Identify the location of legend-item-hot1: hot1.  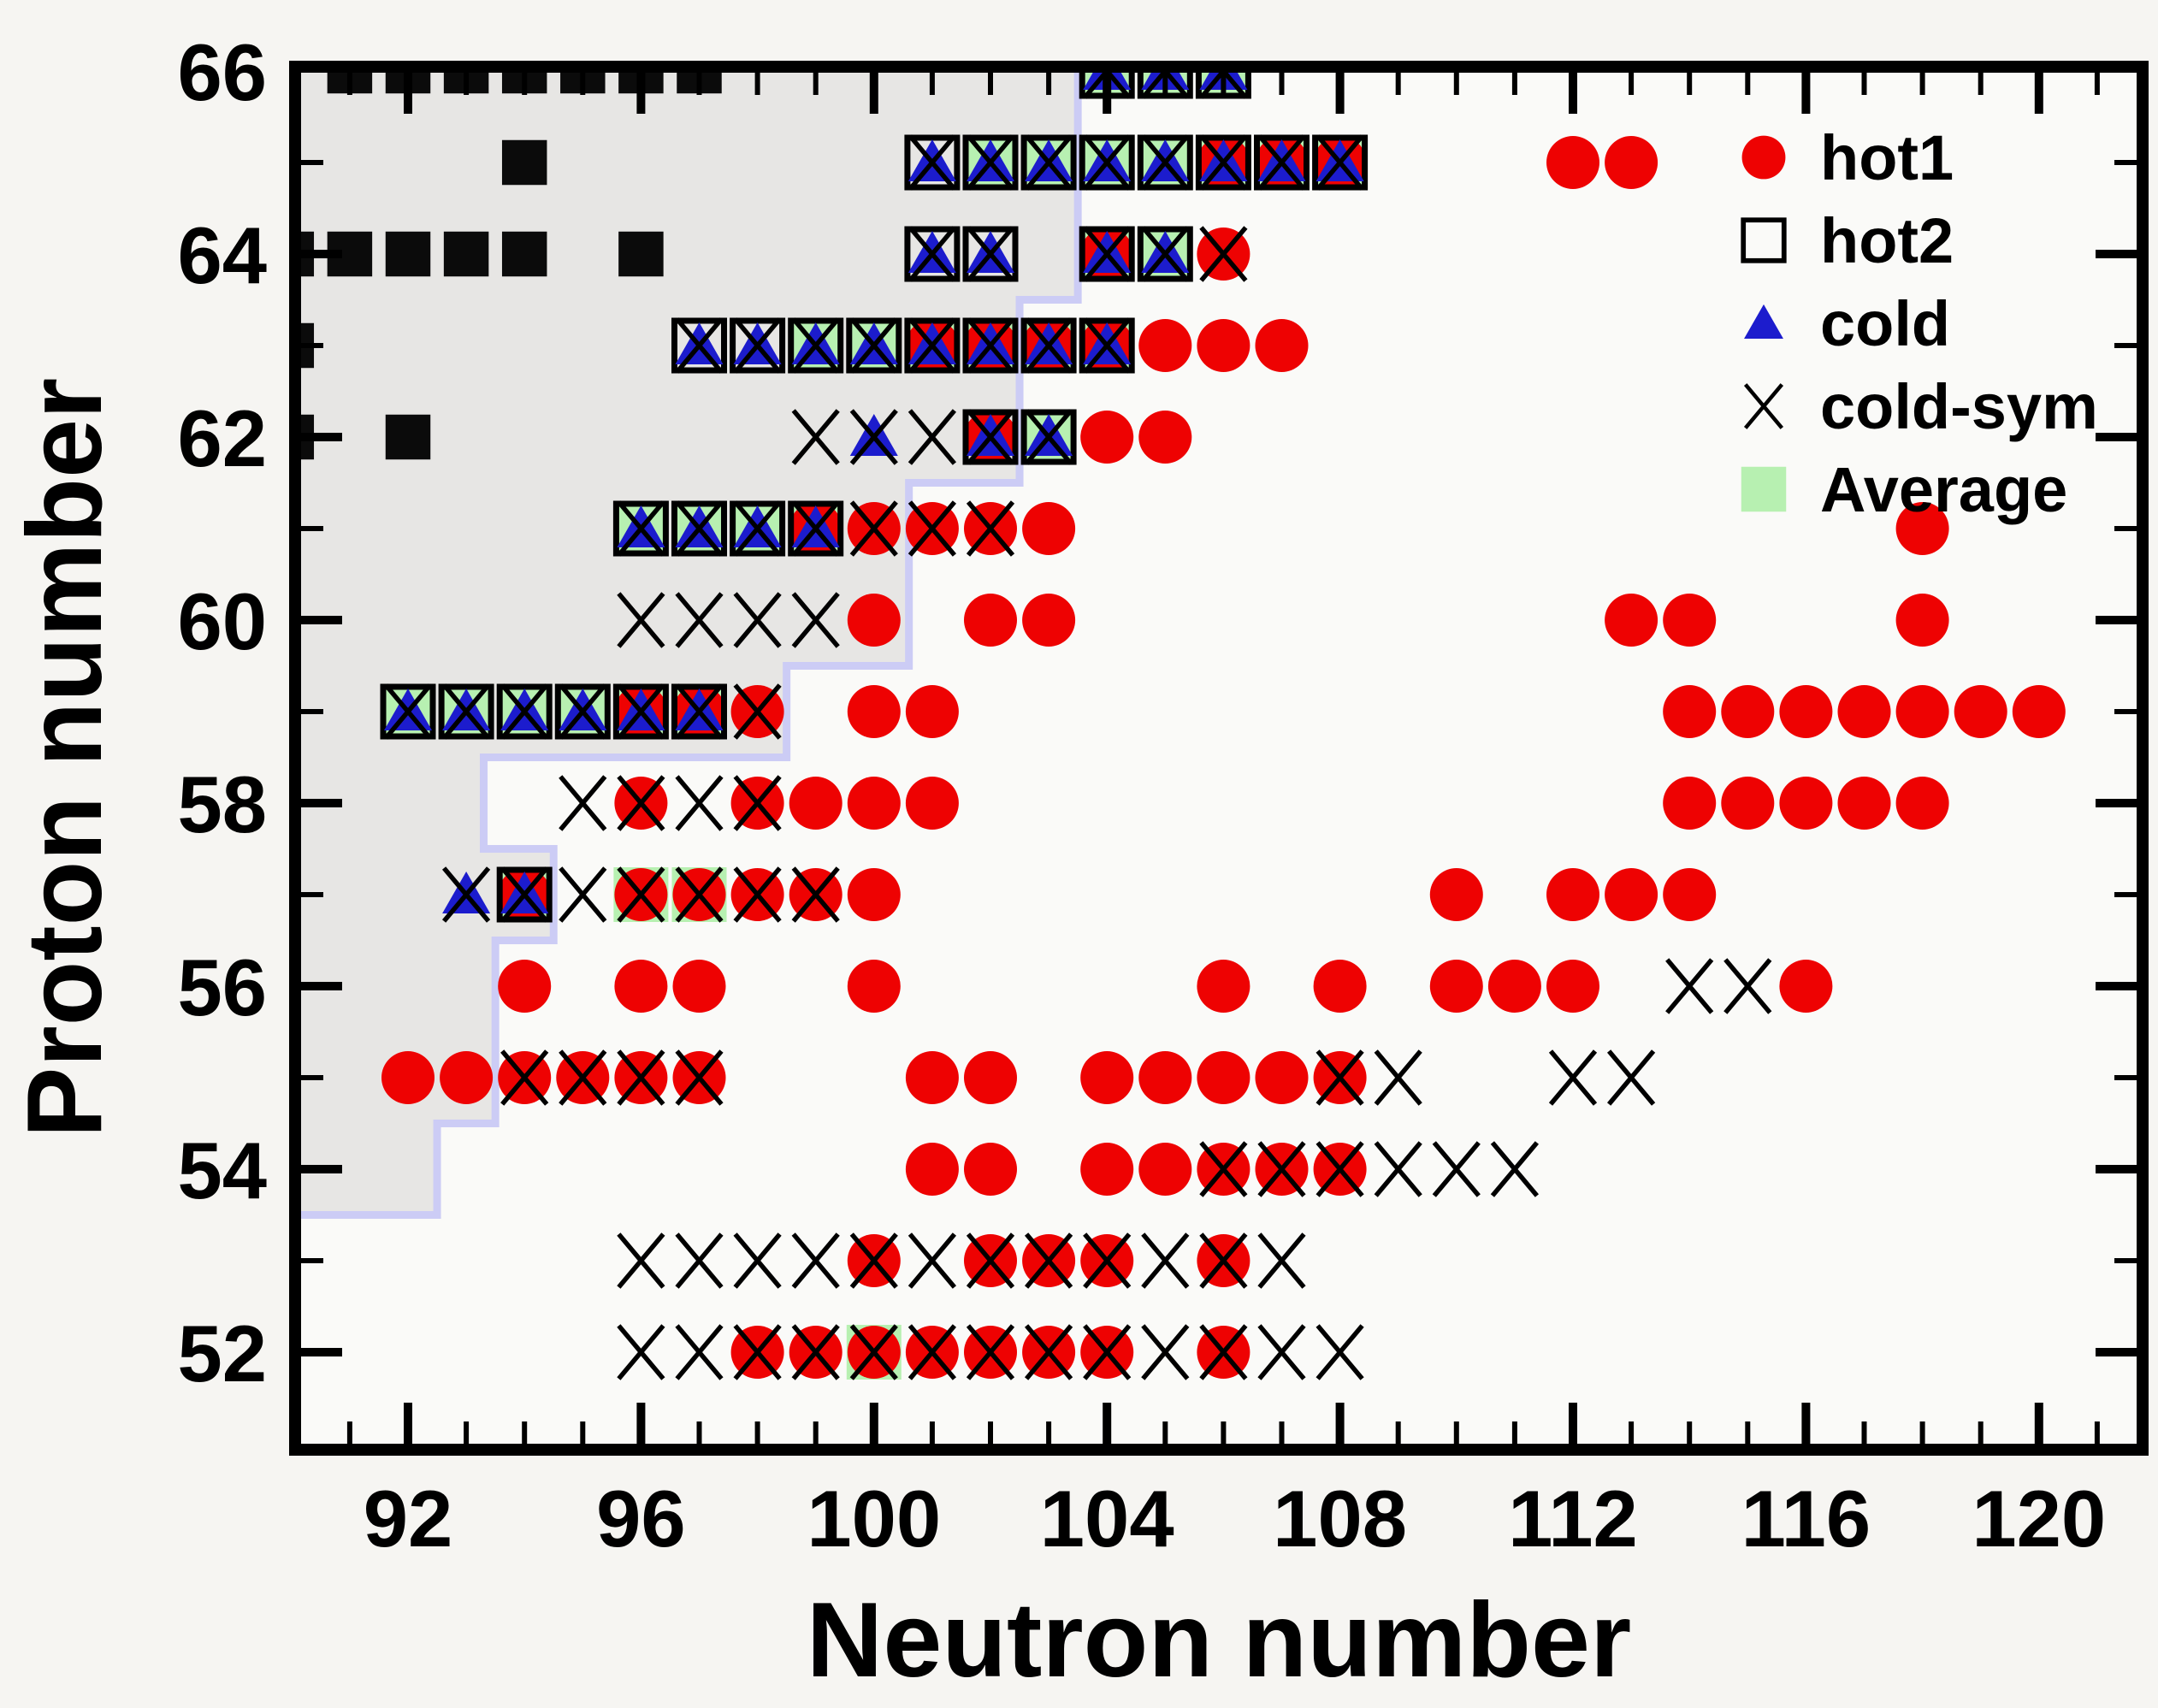
(1847, 157).